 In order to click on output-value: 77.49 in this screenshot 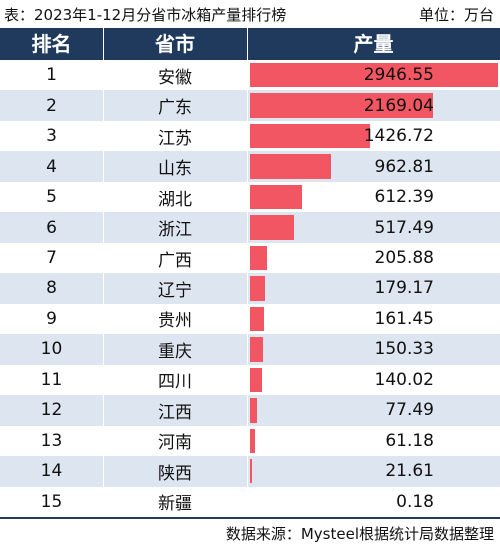, I will do `click(409, 410)`.